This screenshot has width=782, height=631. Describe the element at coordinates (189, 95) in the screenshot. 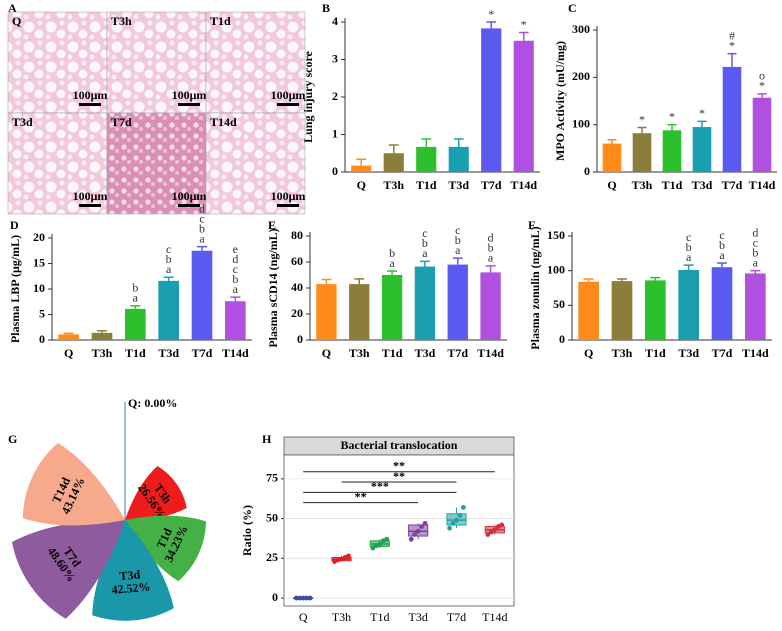

I see `scale-bar-label: 100μm` at that location.